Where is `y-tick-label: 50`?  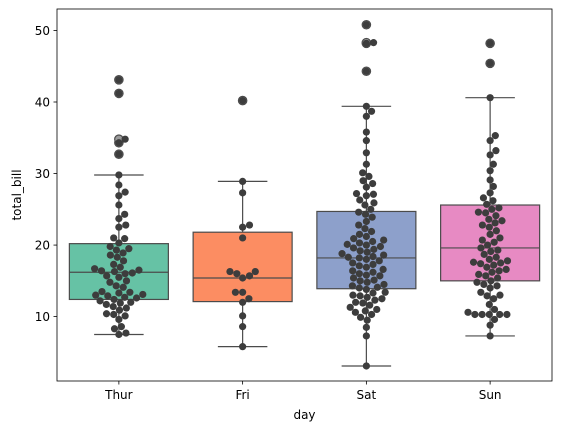
y-tick-label: 50 is located at coordinates (42, 31).